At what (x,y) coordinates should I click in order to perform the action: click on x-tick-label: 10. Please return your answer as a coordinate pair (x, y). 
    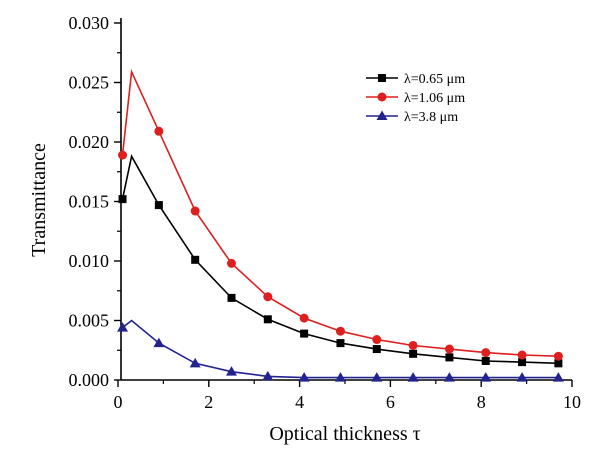
    Looking at the image, I should click on (572, 402).